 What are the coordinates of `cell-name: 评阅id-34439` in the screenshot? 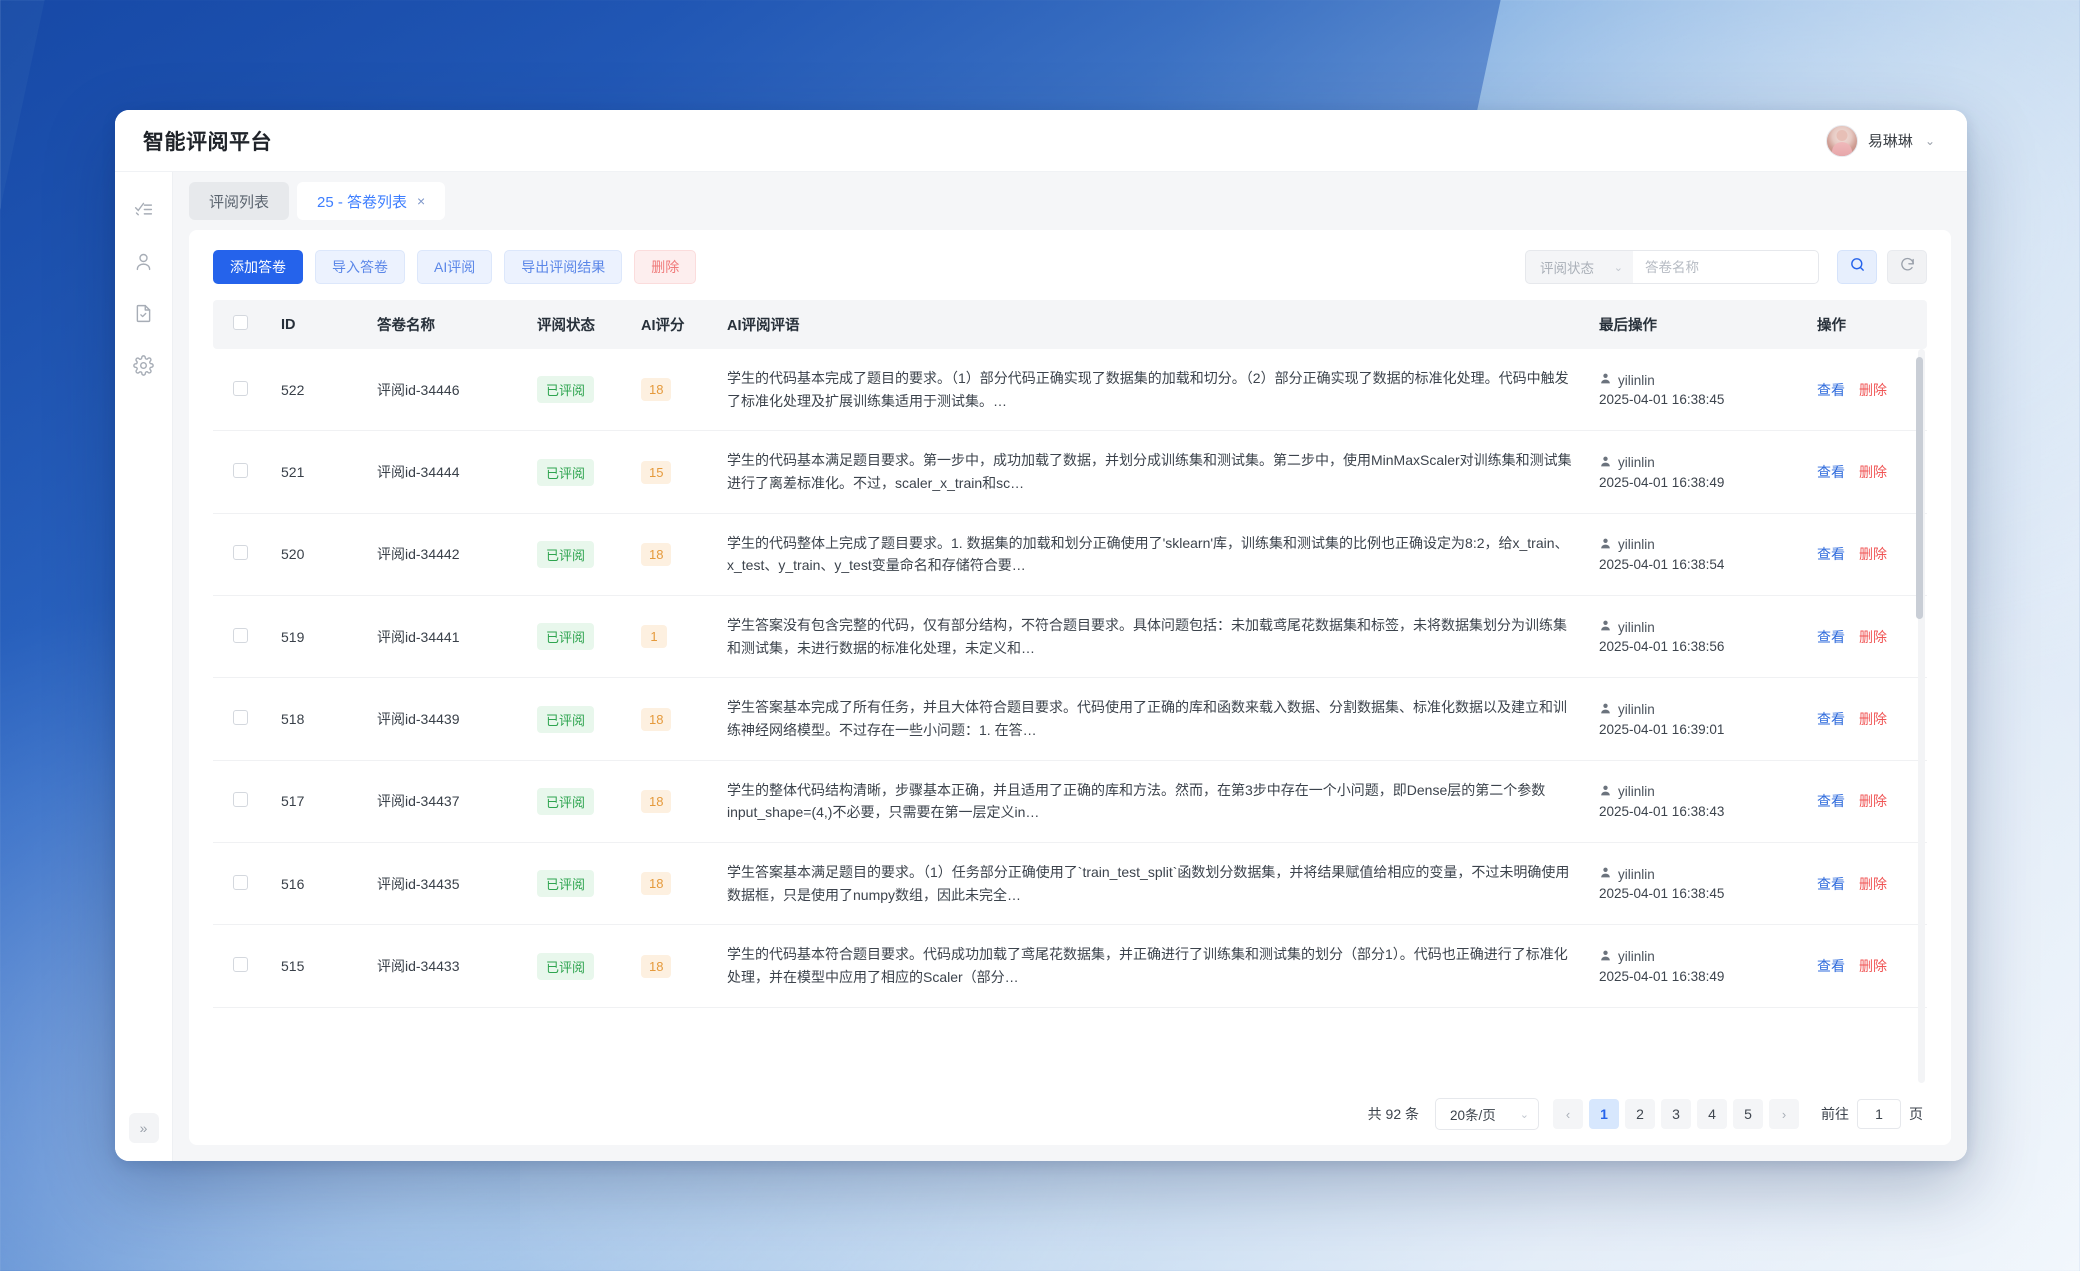 It's located at (447, 719).